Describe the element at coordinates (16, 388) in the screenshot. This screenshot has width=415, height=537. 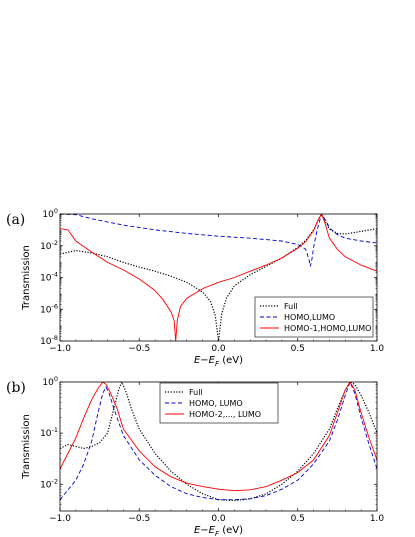
I see `panel-label: (b)` at that location.